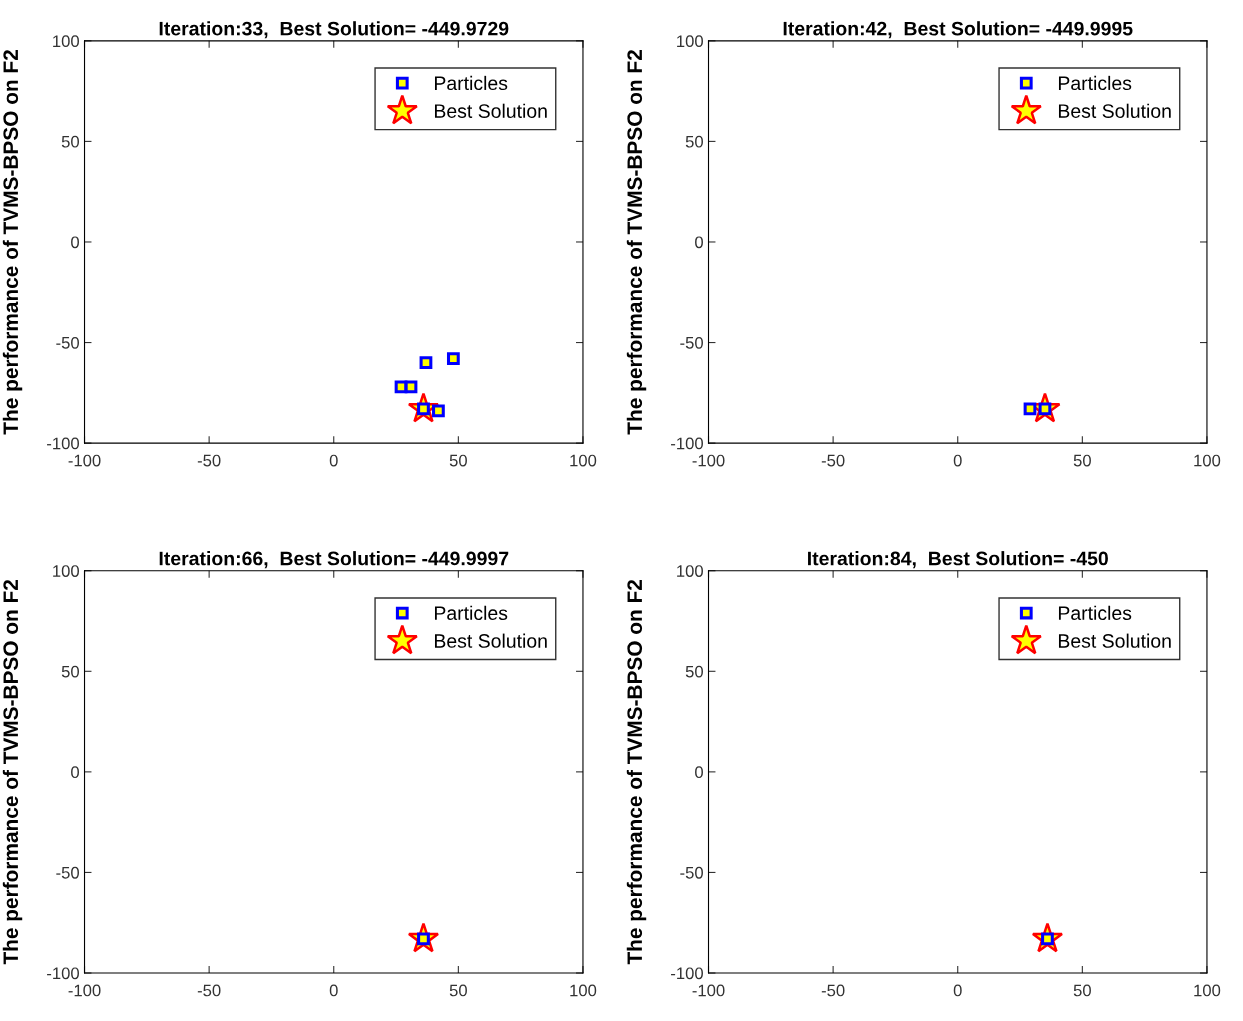 Image resolution: width=1243 pixels, height=1021 pixels. What do you see at coordinates (334, 30) in the screenshot?
I see `chart-title: Iteration:33, Best Solution= -449.9729` at bounding box center [334, 30].